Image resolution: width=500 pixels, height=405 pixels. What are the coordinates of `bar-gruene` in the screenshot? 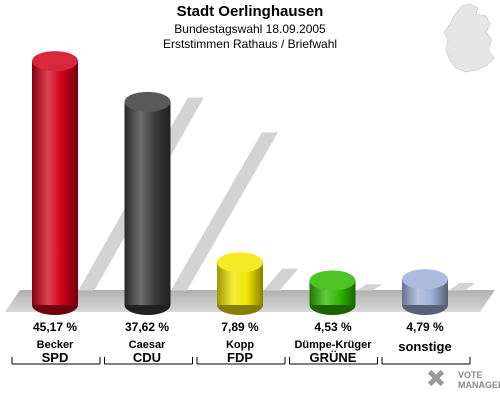 It's located at (332, 292).